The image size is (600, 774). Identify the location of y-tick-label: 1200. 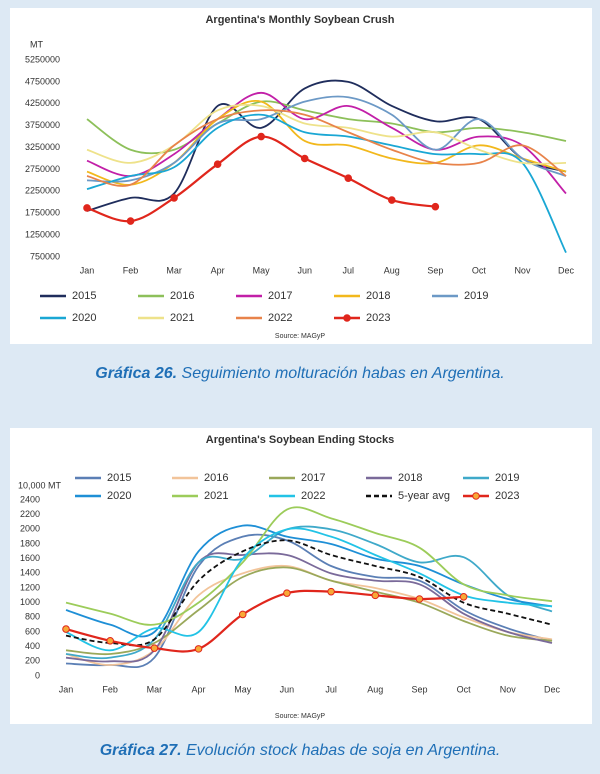
(30, 587).